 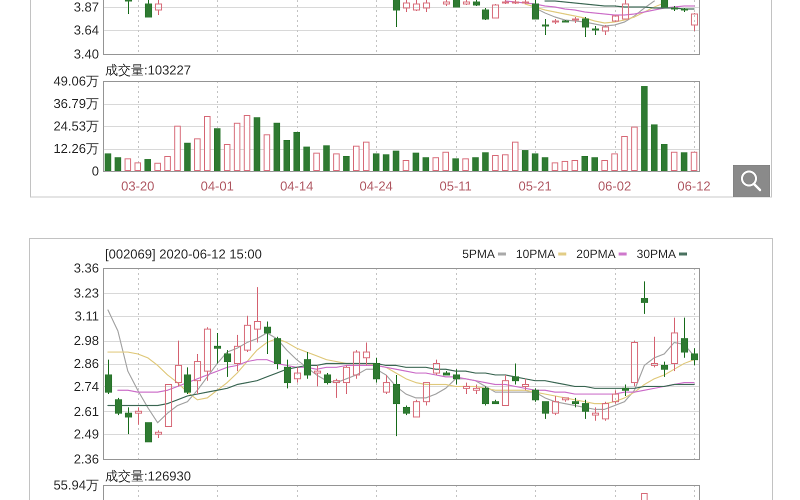 What do you see at coordinates (596, 254) in the screenshot?
I see `legend-label: 20PMA` at bounding box center [596, 254].